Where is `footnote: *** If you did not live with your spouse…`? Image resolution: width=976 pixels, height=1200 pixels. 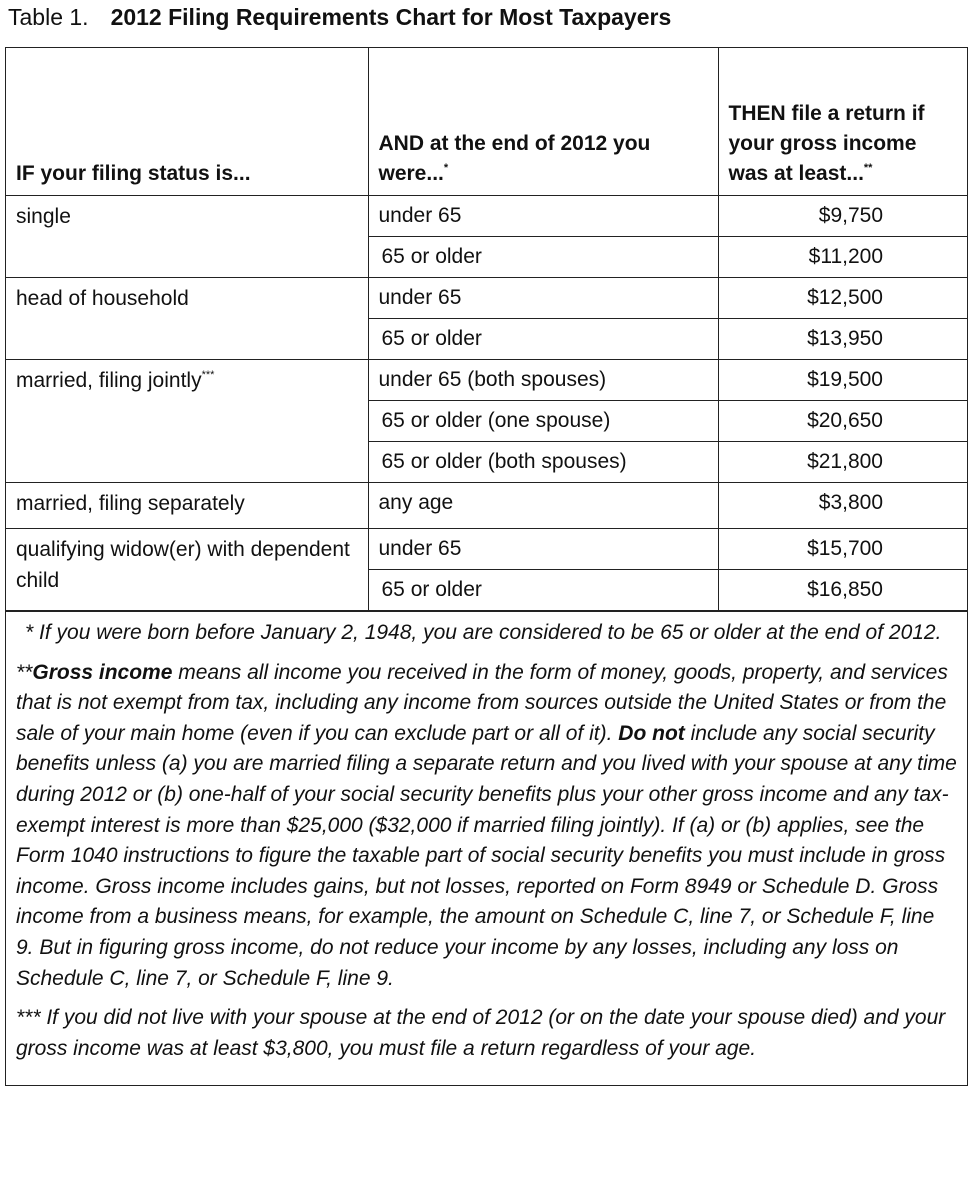
footnote: *** If you did not live with your spouse… is located at coordinates (486, 1033).